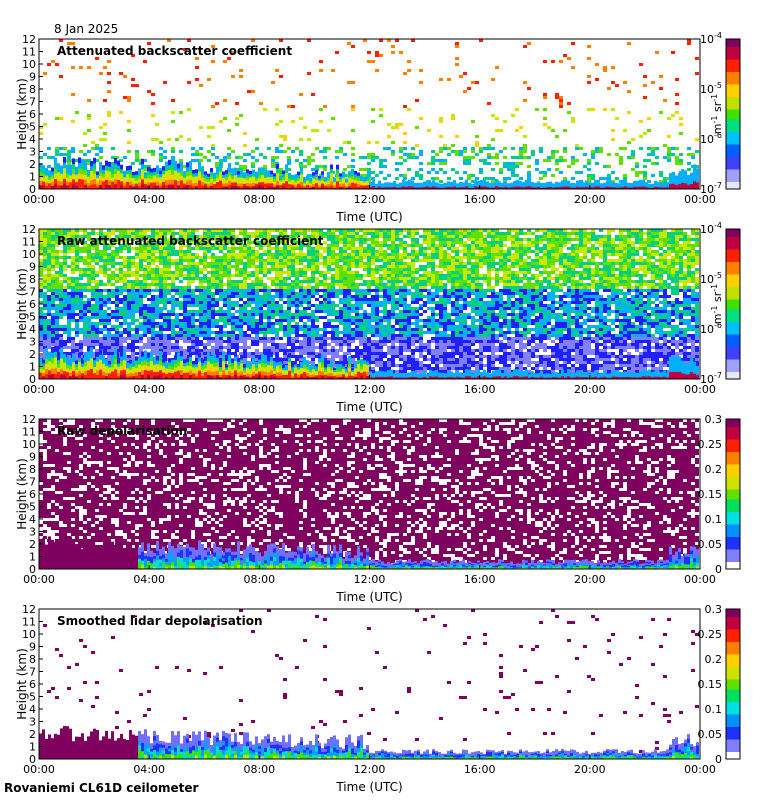  Describe the element at coordinates (32, 557) in the screenshot. I see `y-tick-label: 1` at that location.